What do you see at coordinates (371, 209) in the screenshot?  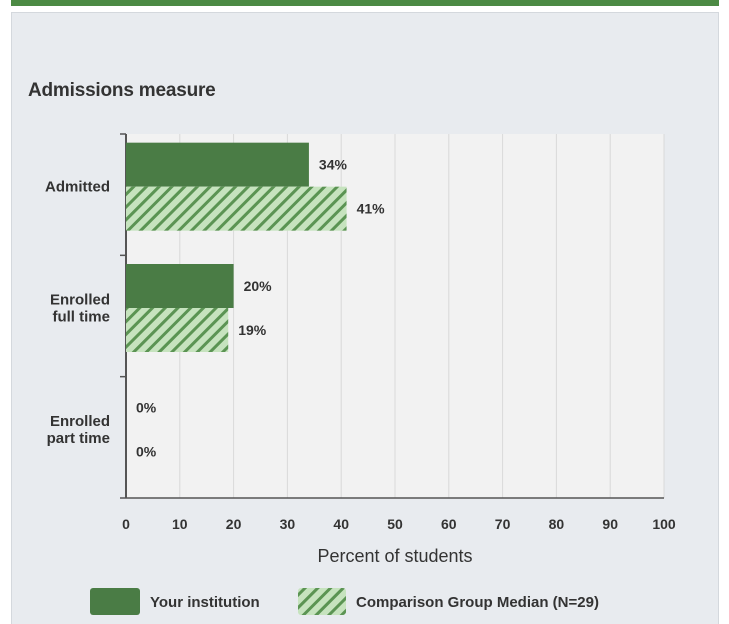 I see `bar-value-label: 41%` at bounding box center [371, 209].